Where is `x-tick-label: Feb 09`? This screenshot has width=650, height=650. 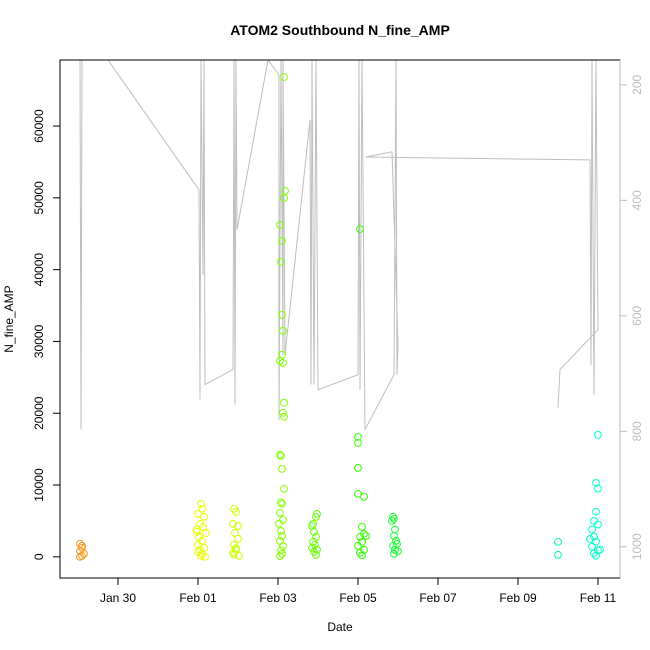 x-tick-label: Feb 09 is located at coordinates (518, 598).